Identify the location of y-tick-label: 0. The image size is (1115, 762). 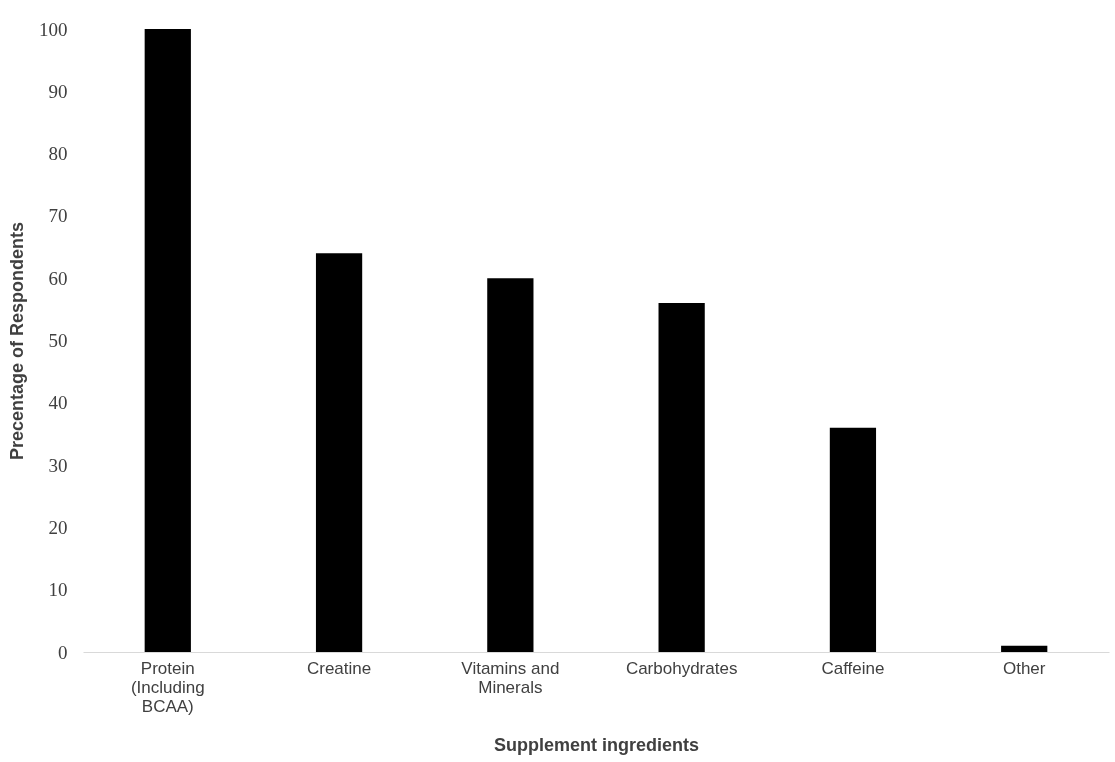
(63, 652).